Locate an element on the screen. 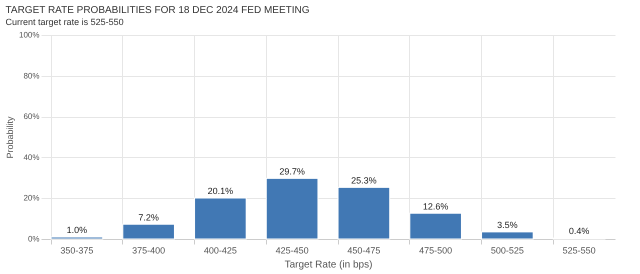  x-axis-title: Target Rate (in bps) is located at coordinates (328, 265).